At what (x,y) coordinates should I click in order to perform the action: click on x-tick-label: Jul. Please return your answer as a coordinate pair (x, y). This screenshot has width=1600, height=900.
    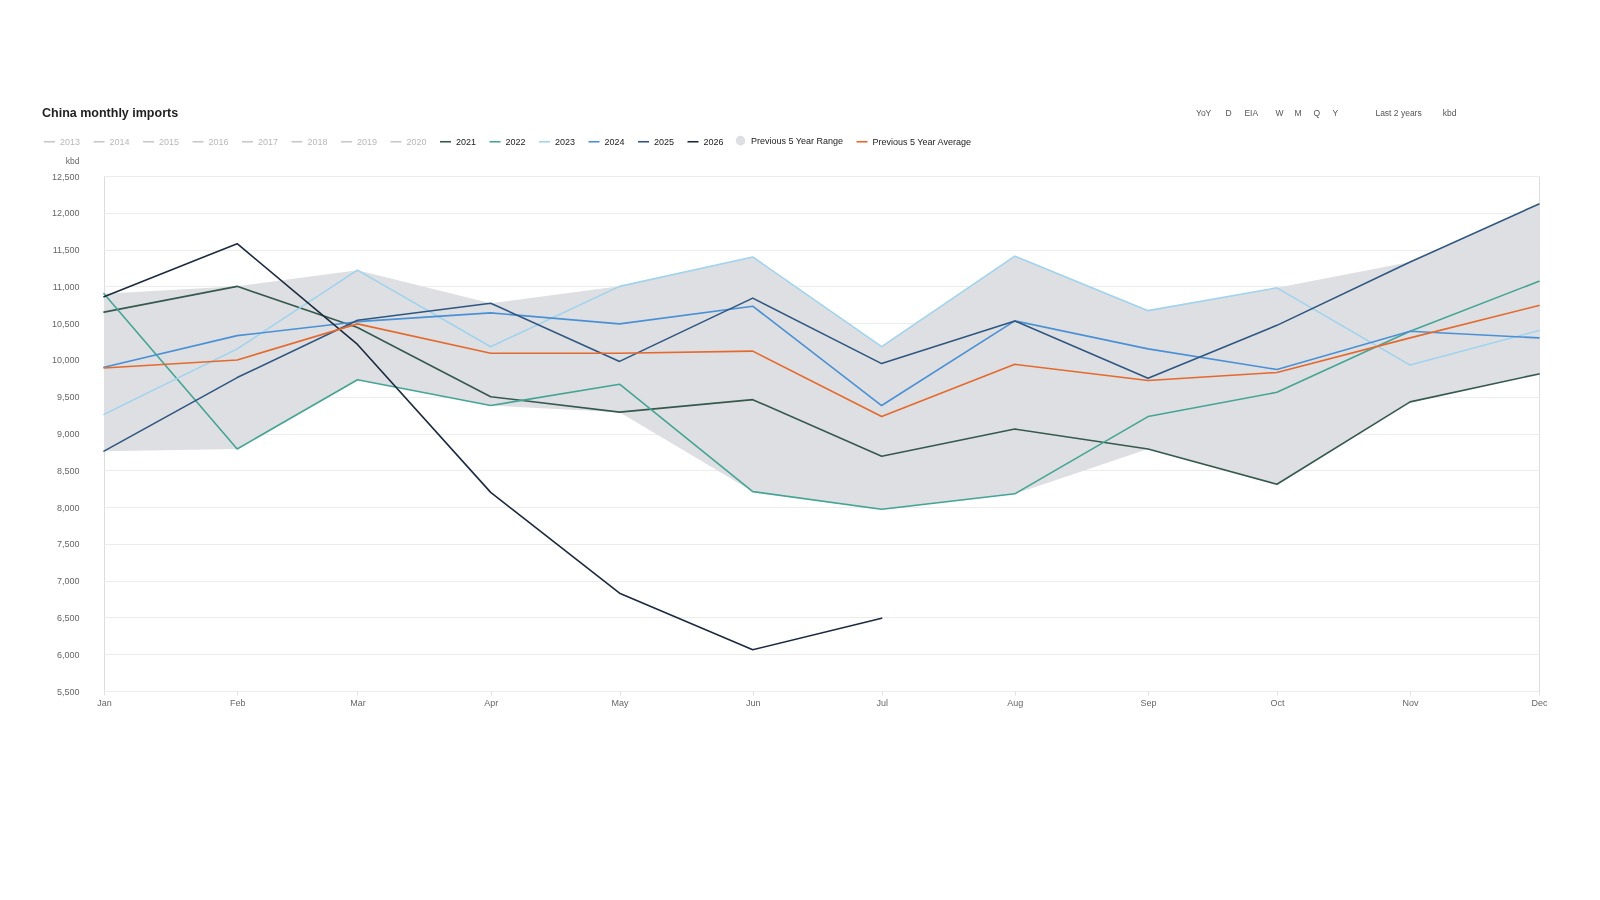
    Looking at the image, I should click on (882, 702).